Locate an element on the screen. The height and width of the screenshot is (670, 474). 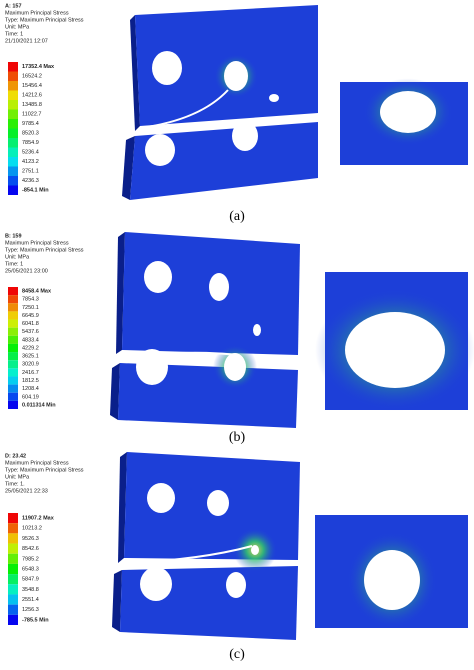
legend-label: 1256.3 is located at coordinates (30, 610).